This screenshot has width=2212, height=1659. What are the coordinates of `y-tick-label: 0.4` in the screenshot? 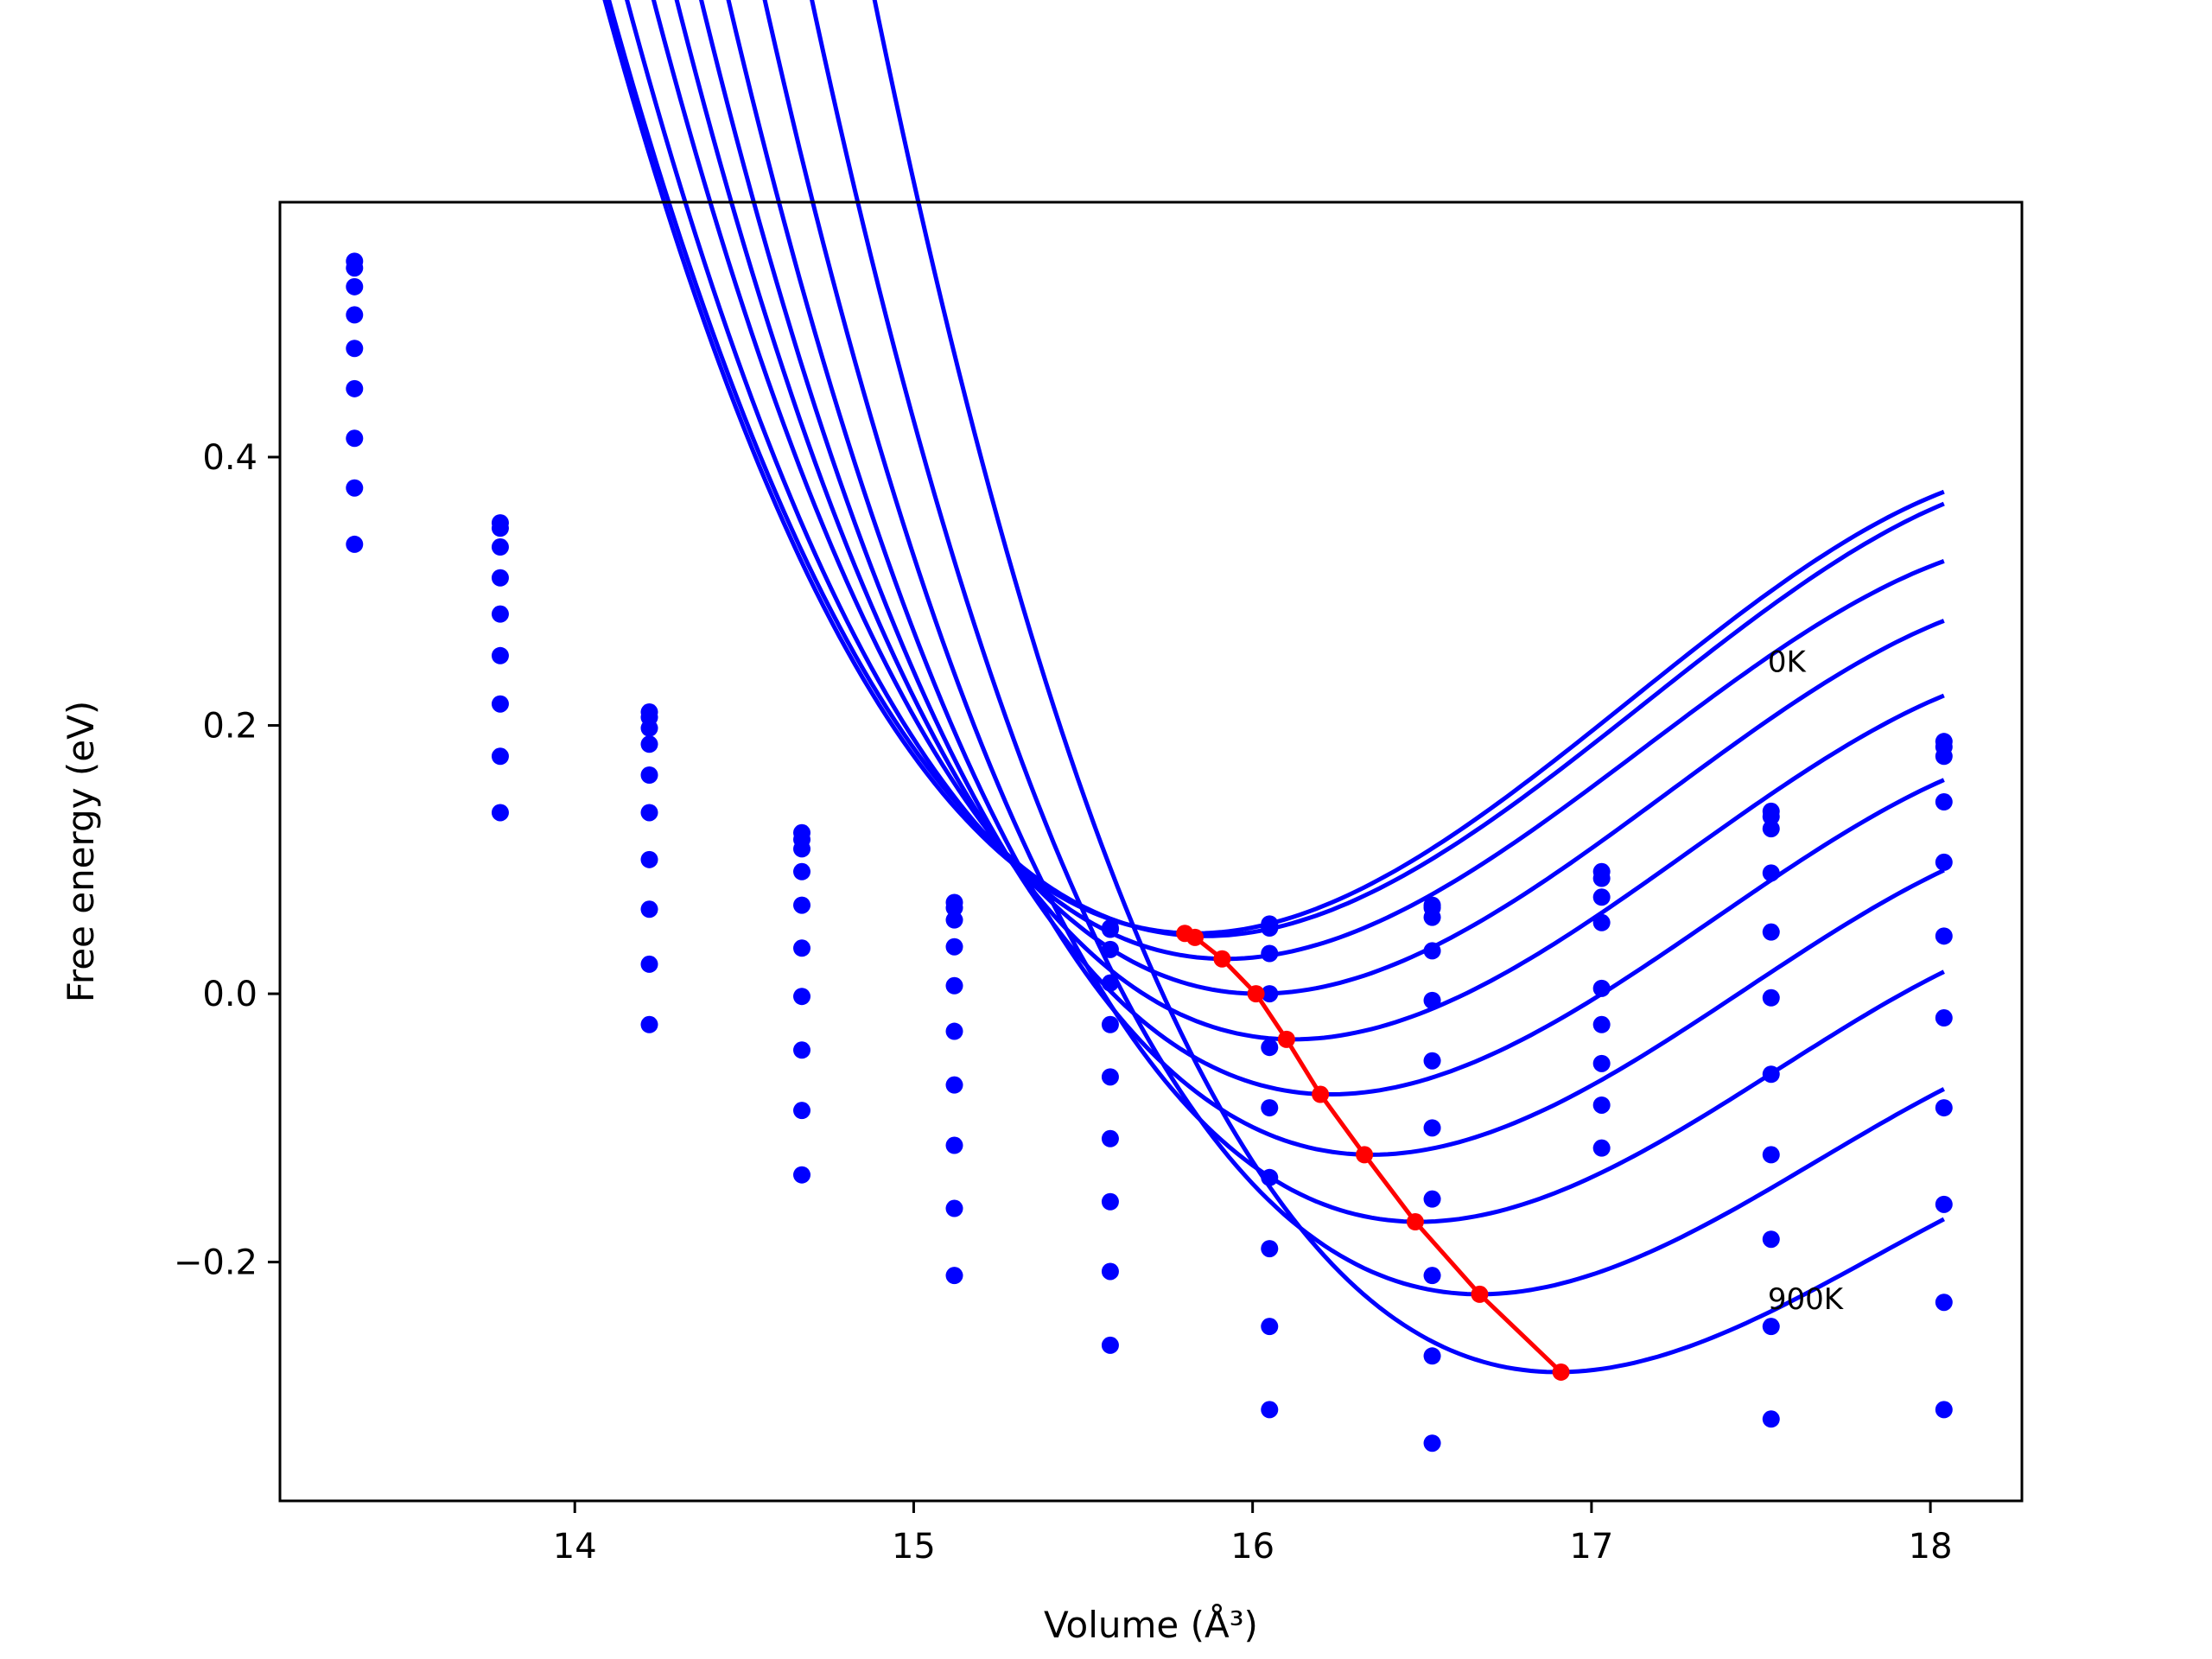 It's located at (230, 458).